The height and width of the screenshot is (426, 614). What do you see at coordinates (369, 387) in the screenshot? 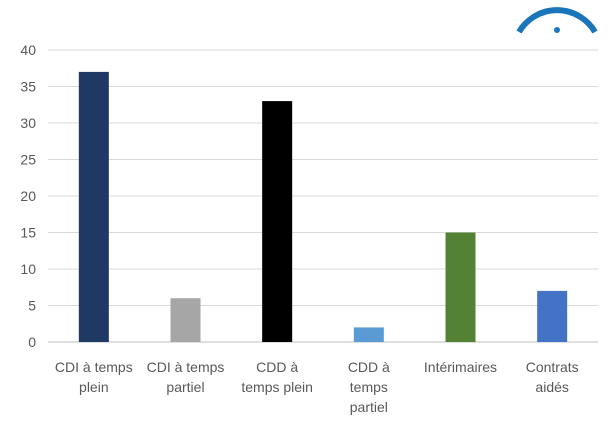
I see `x-tick-label: CDD à temps partiel` at bounding box center [369, 387].